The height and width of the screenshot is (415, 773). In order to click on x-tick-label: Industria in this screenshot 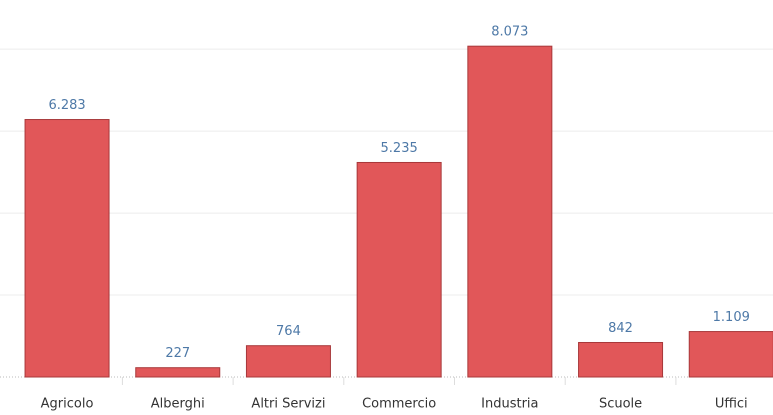, I will do `click(509, 404)`.